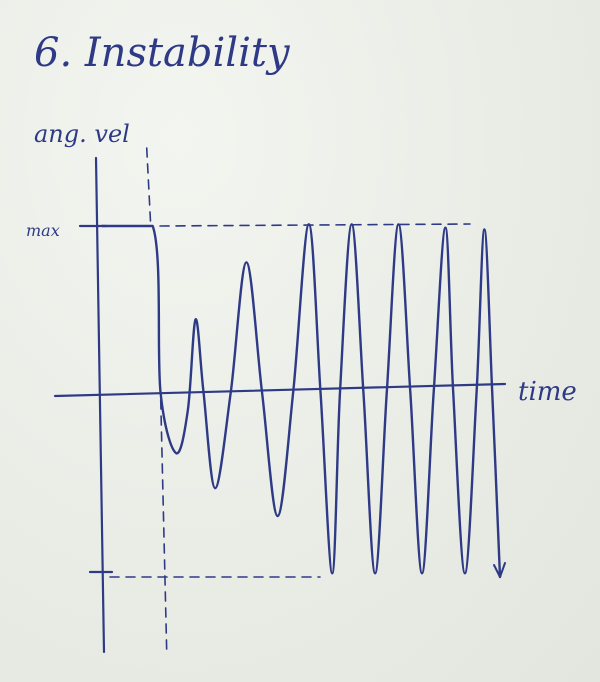  Describe the element at coordinates (100, 405) in the screenshot. I see `y-axis` at that location.